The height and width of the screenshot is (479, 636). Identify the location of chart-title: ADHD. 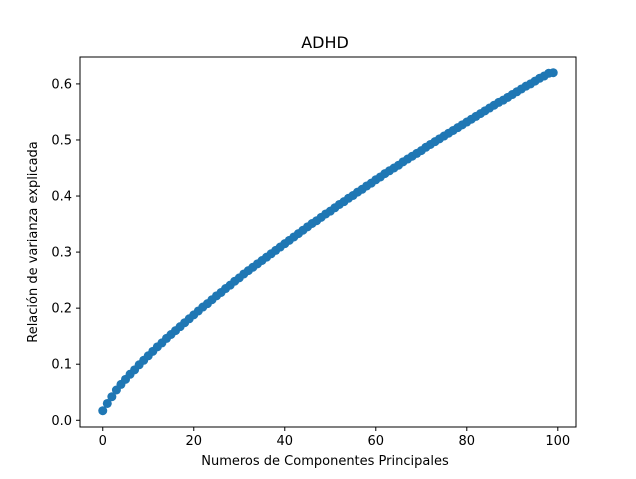
(325, 42).